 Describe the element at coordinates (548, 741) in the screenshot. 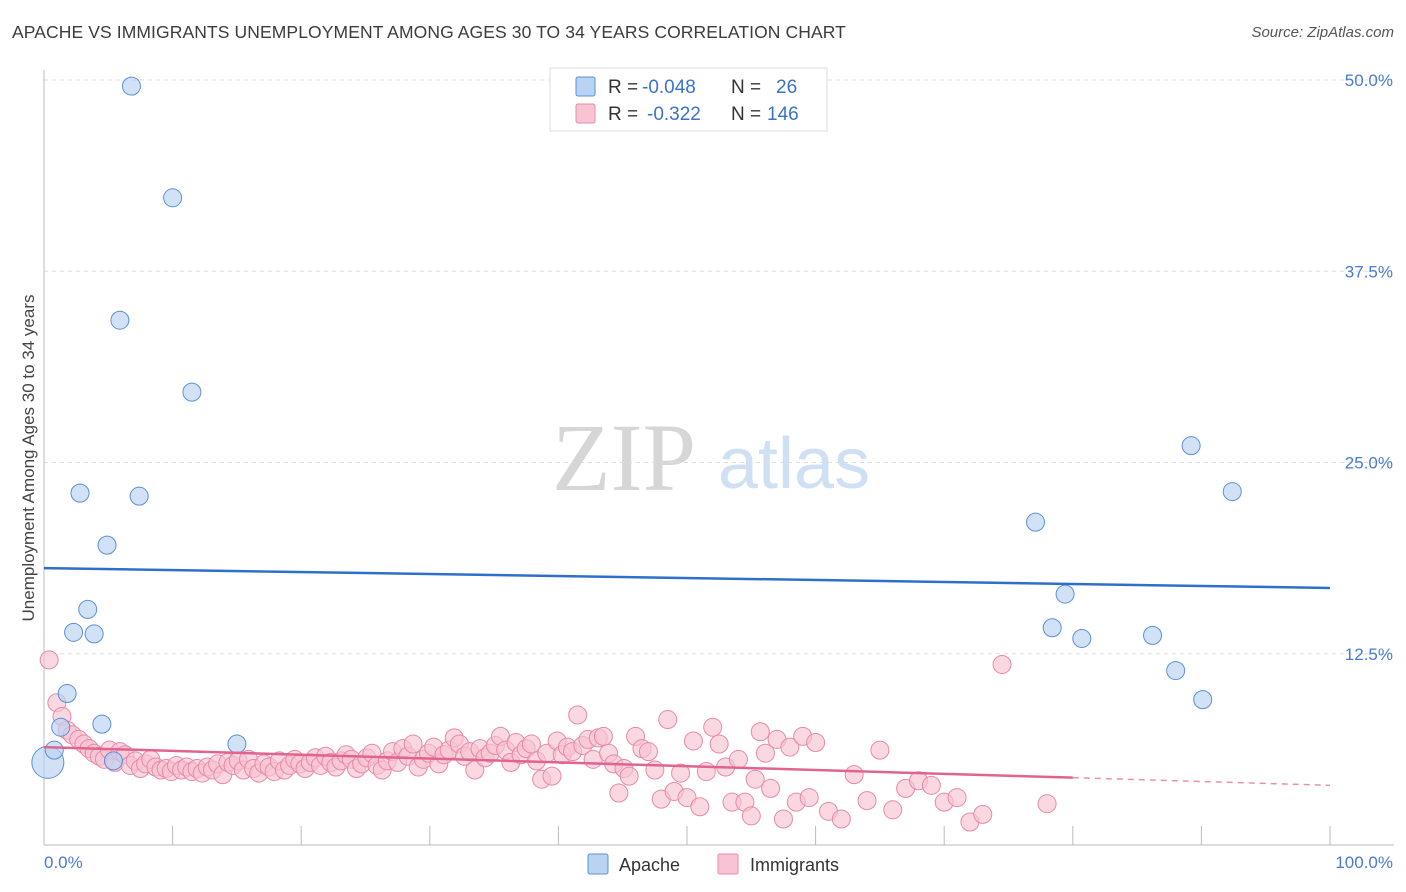

I see `immigrants-series` at that location.